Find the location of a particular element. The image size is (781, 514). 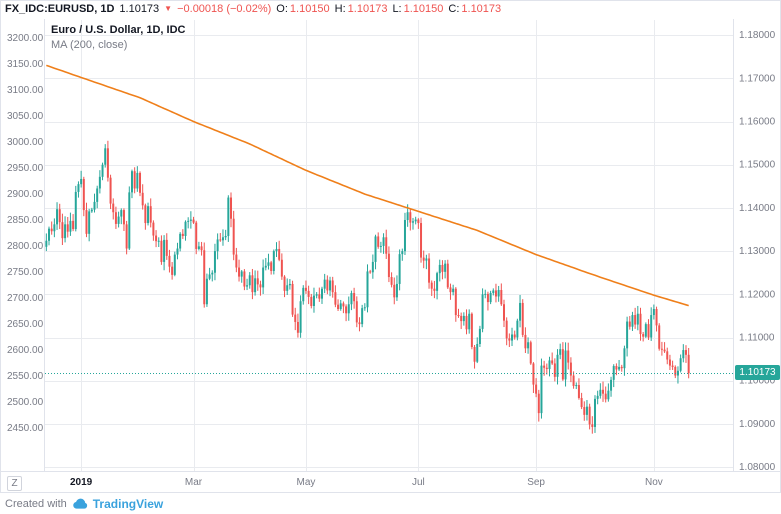

change-direction-icon: ▼ is located at coordinates (168, 8).